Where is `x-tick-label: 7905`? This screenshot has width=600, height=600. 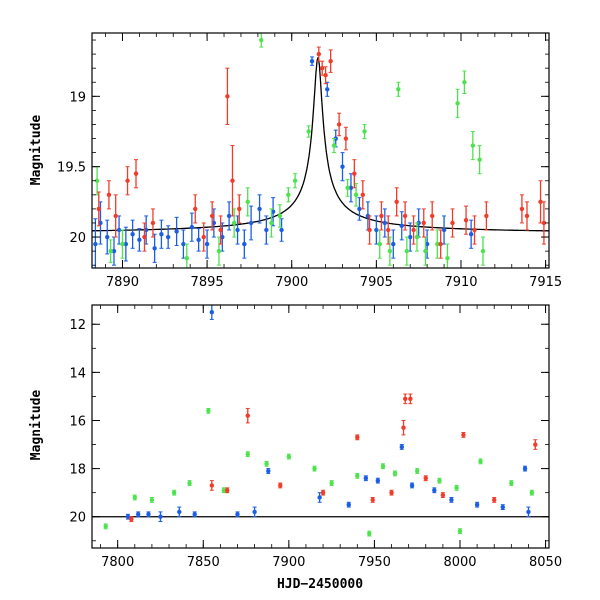
x-tick-label: 7905 is located at coordinates (376, 282).